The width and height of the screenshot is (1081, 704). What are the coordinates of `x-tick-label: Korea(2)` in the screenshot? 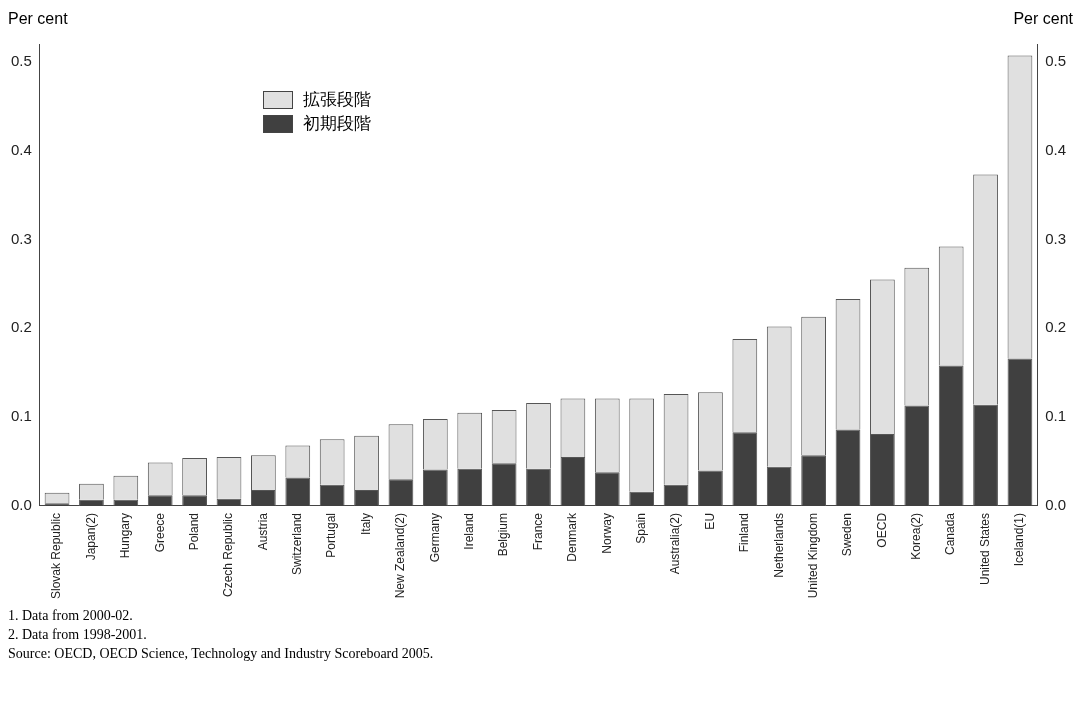 It's located at (916, 536).